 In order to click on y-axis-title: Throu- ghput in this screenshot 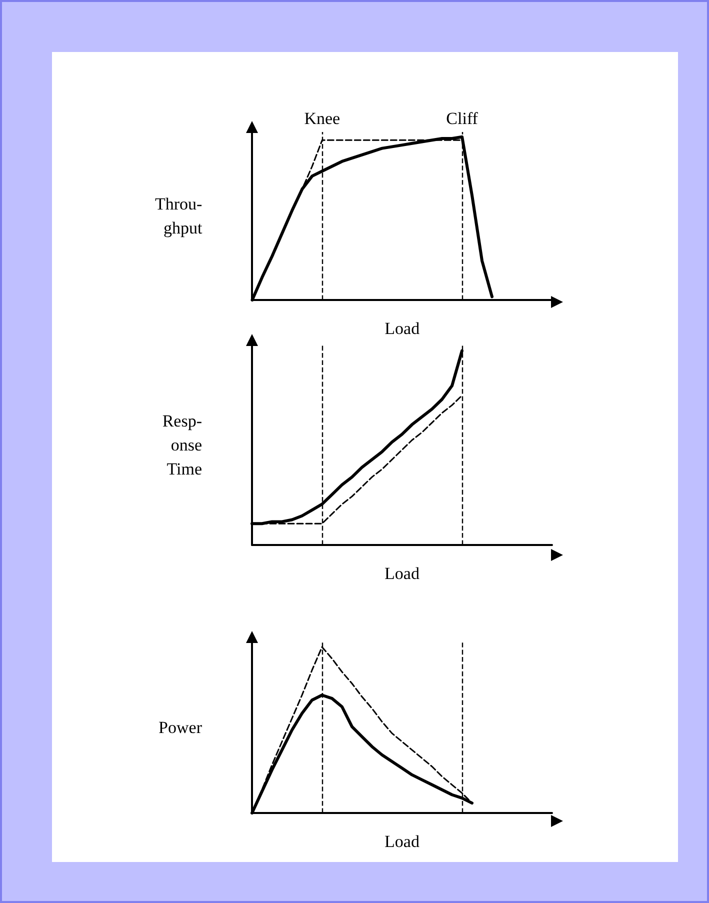, I will do `click(178, 216)`.